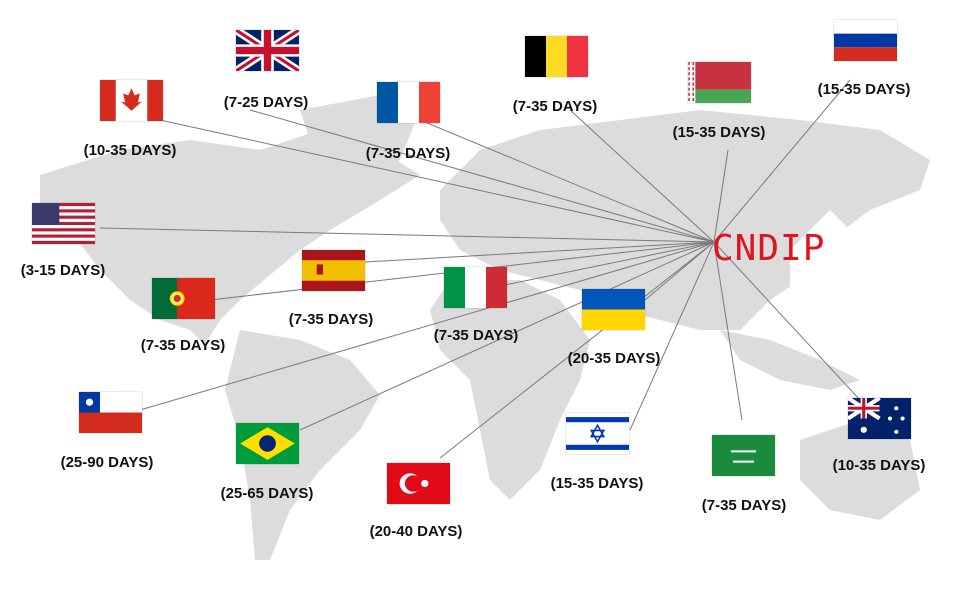  I want to click on japan, so click(820, 250).